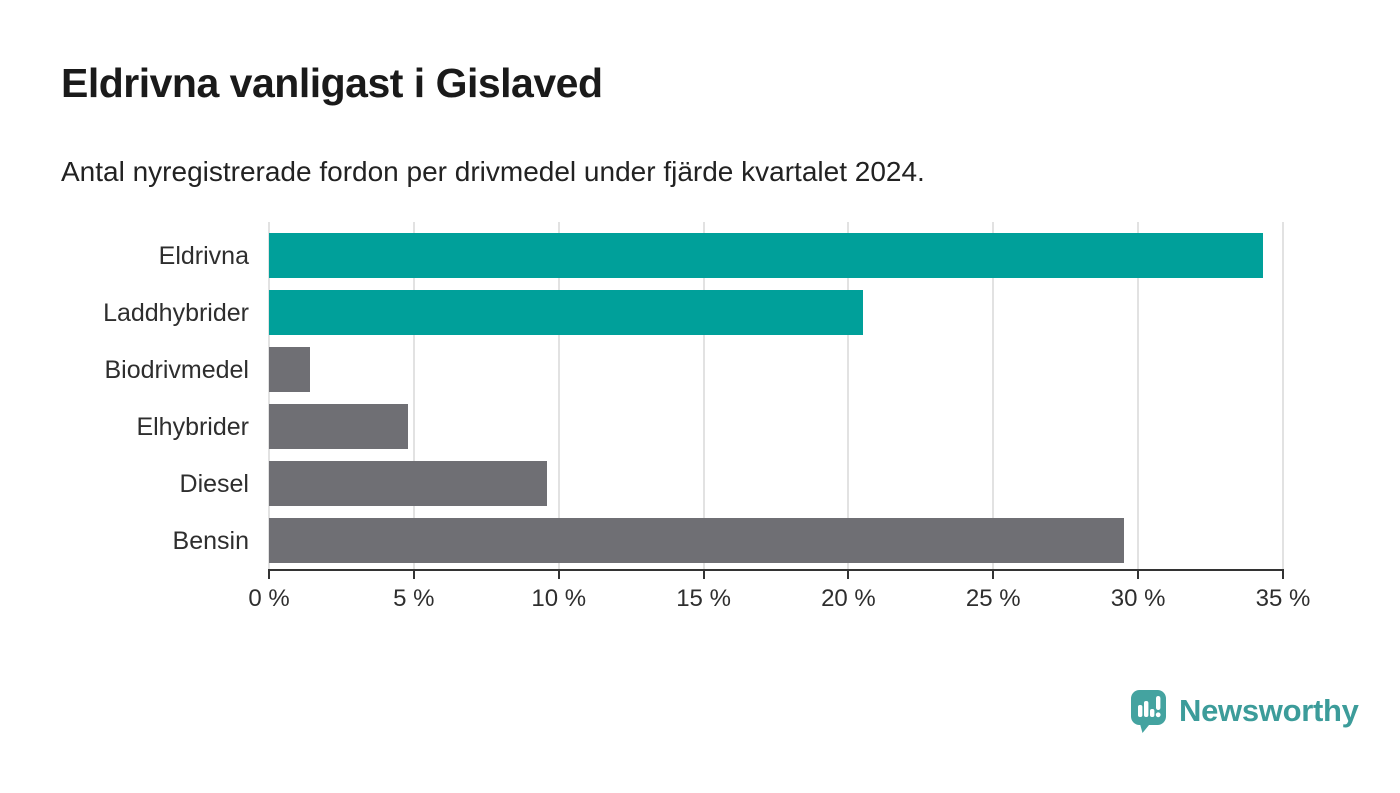 This screenshot has width=1400, height=793. Describe the element at coordinates (289, 369) in the screenshot. I see `bar-biodrivmedel` at that location.